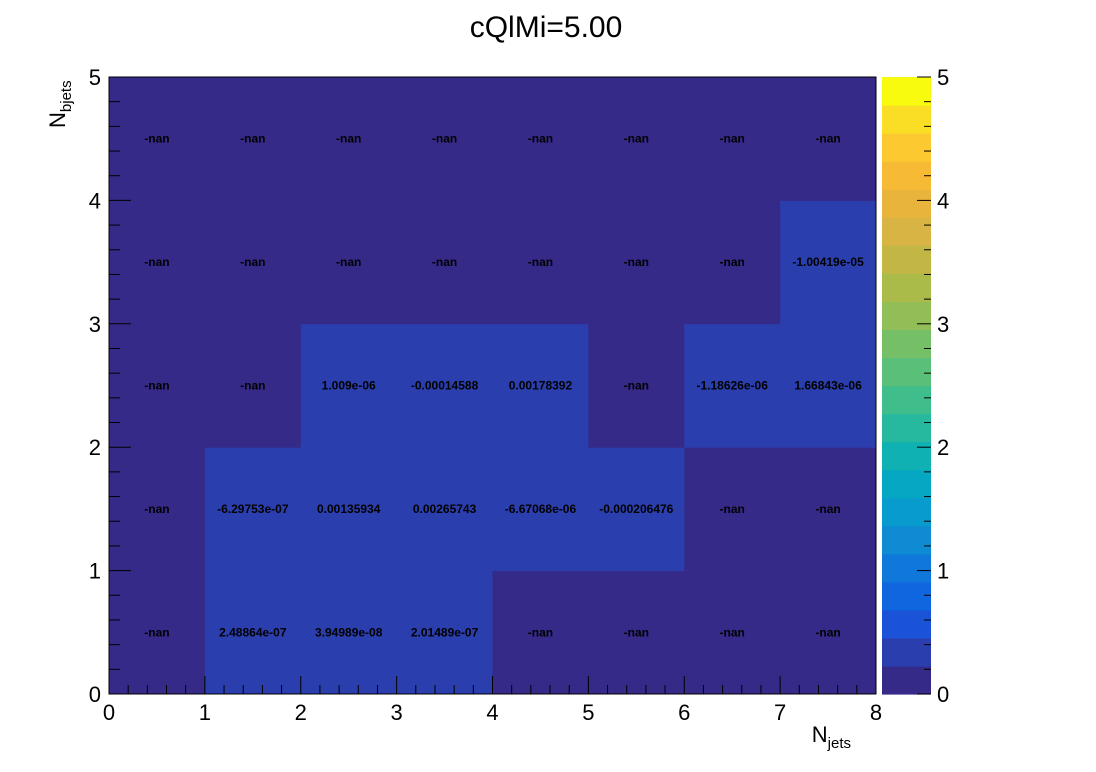 This screenshot has height=772, width=1096. Describe the element at coordinates (95, 571) in the screenshot. I see `y-tick-label: 1` at that location.